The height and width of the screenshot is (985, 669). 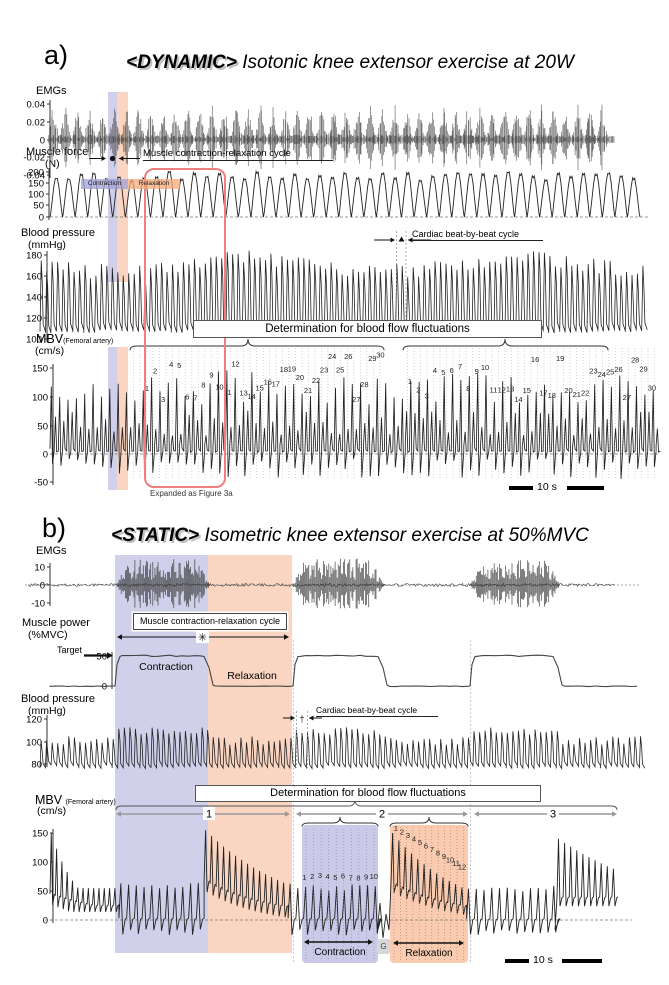 What do you see at coordinates (582, 961) in the screenshot?
I see `scalebar-b-right` at bounding box center [582, 961].